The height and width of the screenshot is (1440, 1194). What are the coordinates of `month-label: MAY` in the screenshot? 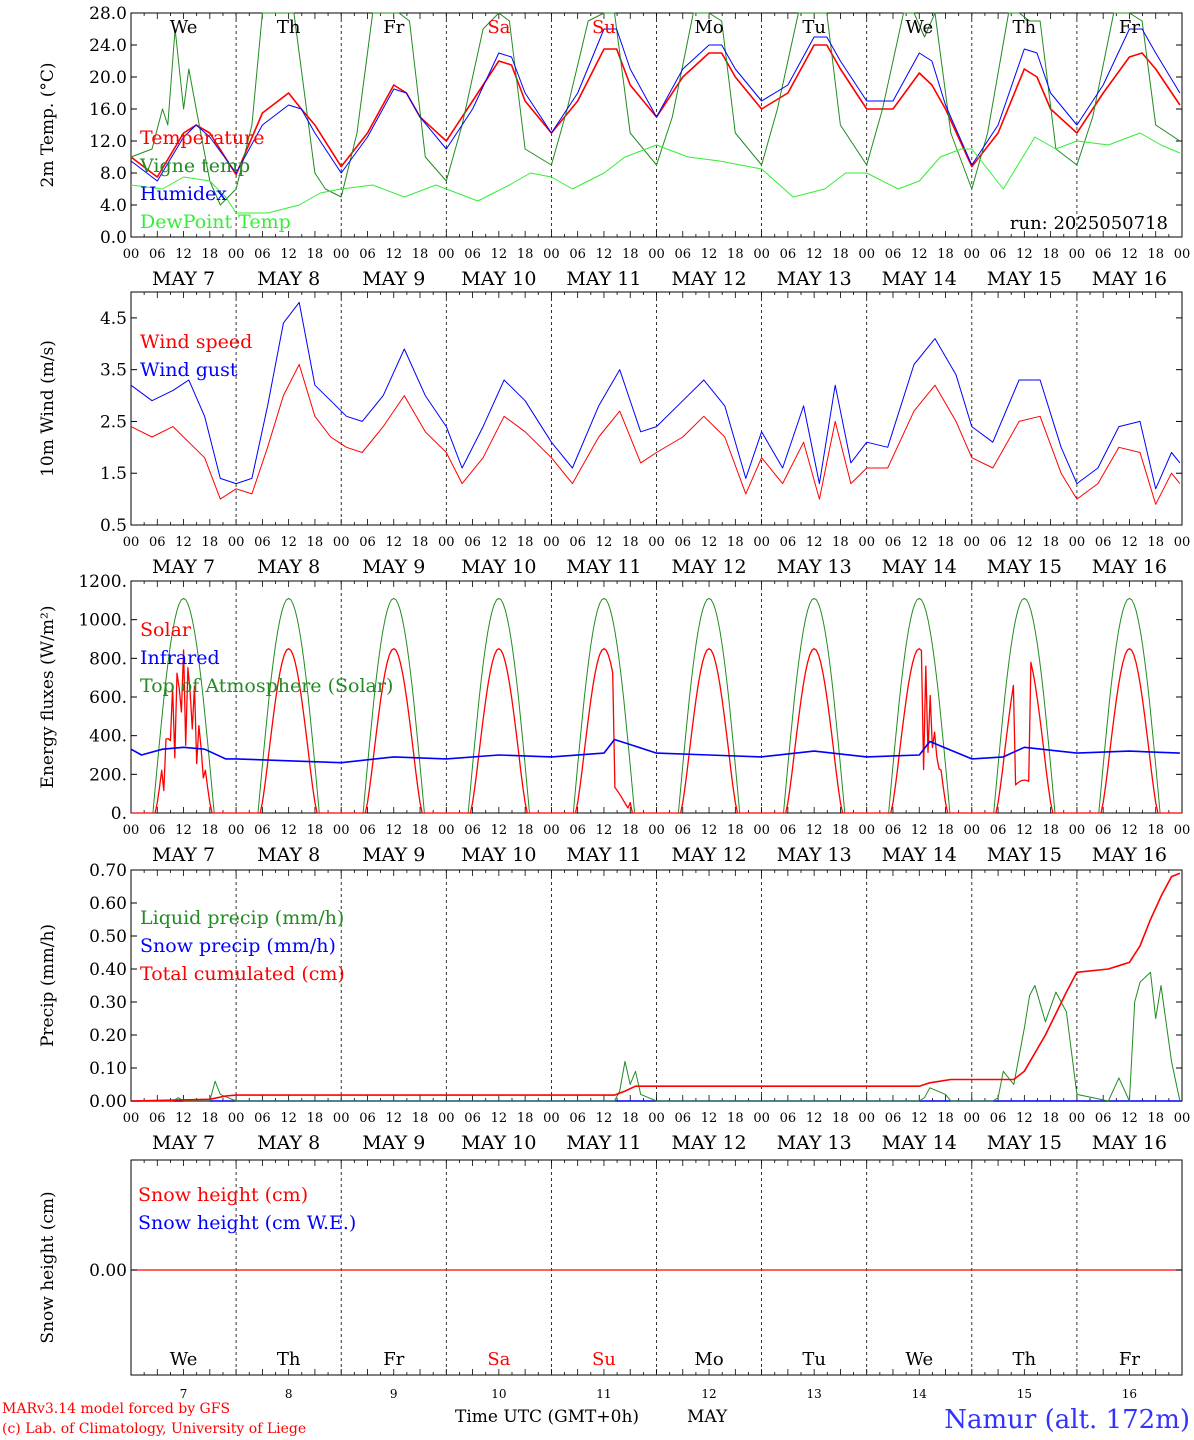 It's located at (707, 1417).